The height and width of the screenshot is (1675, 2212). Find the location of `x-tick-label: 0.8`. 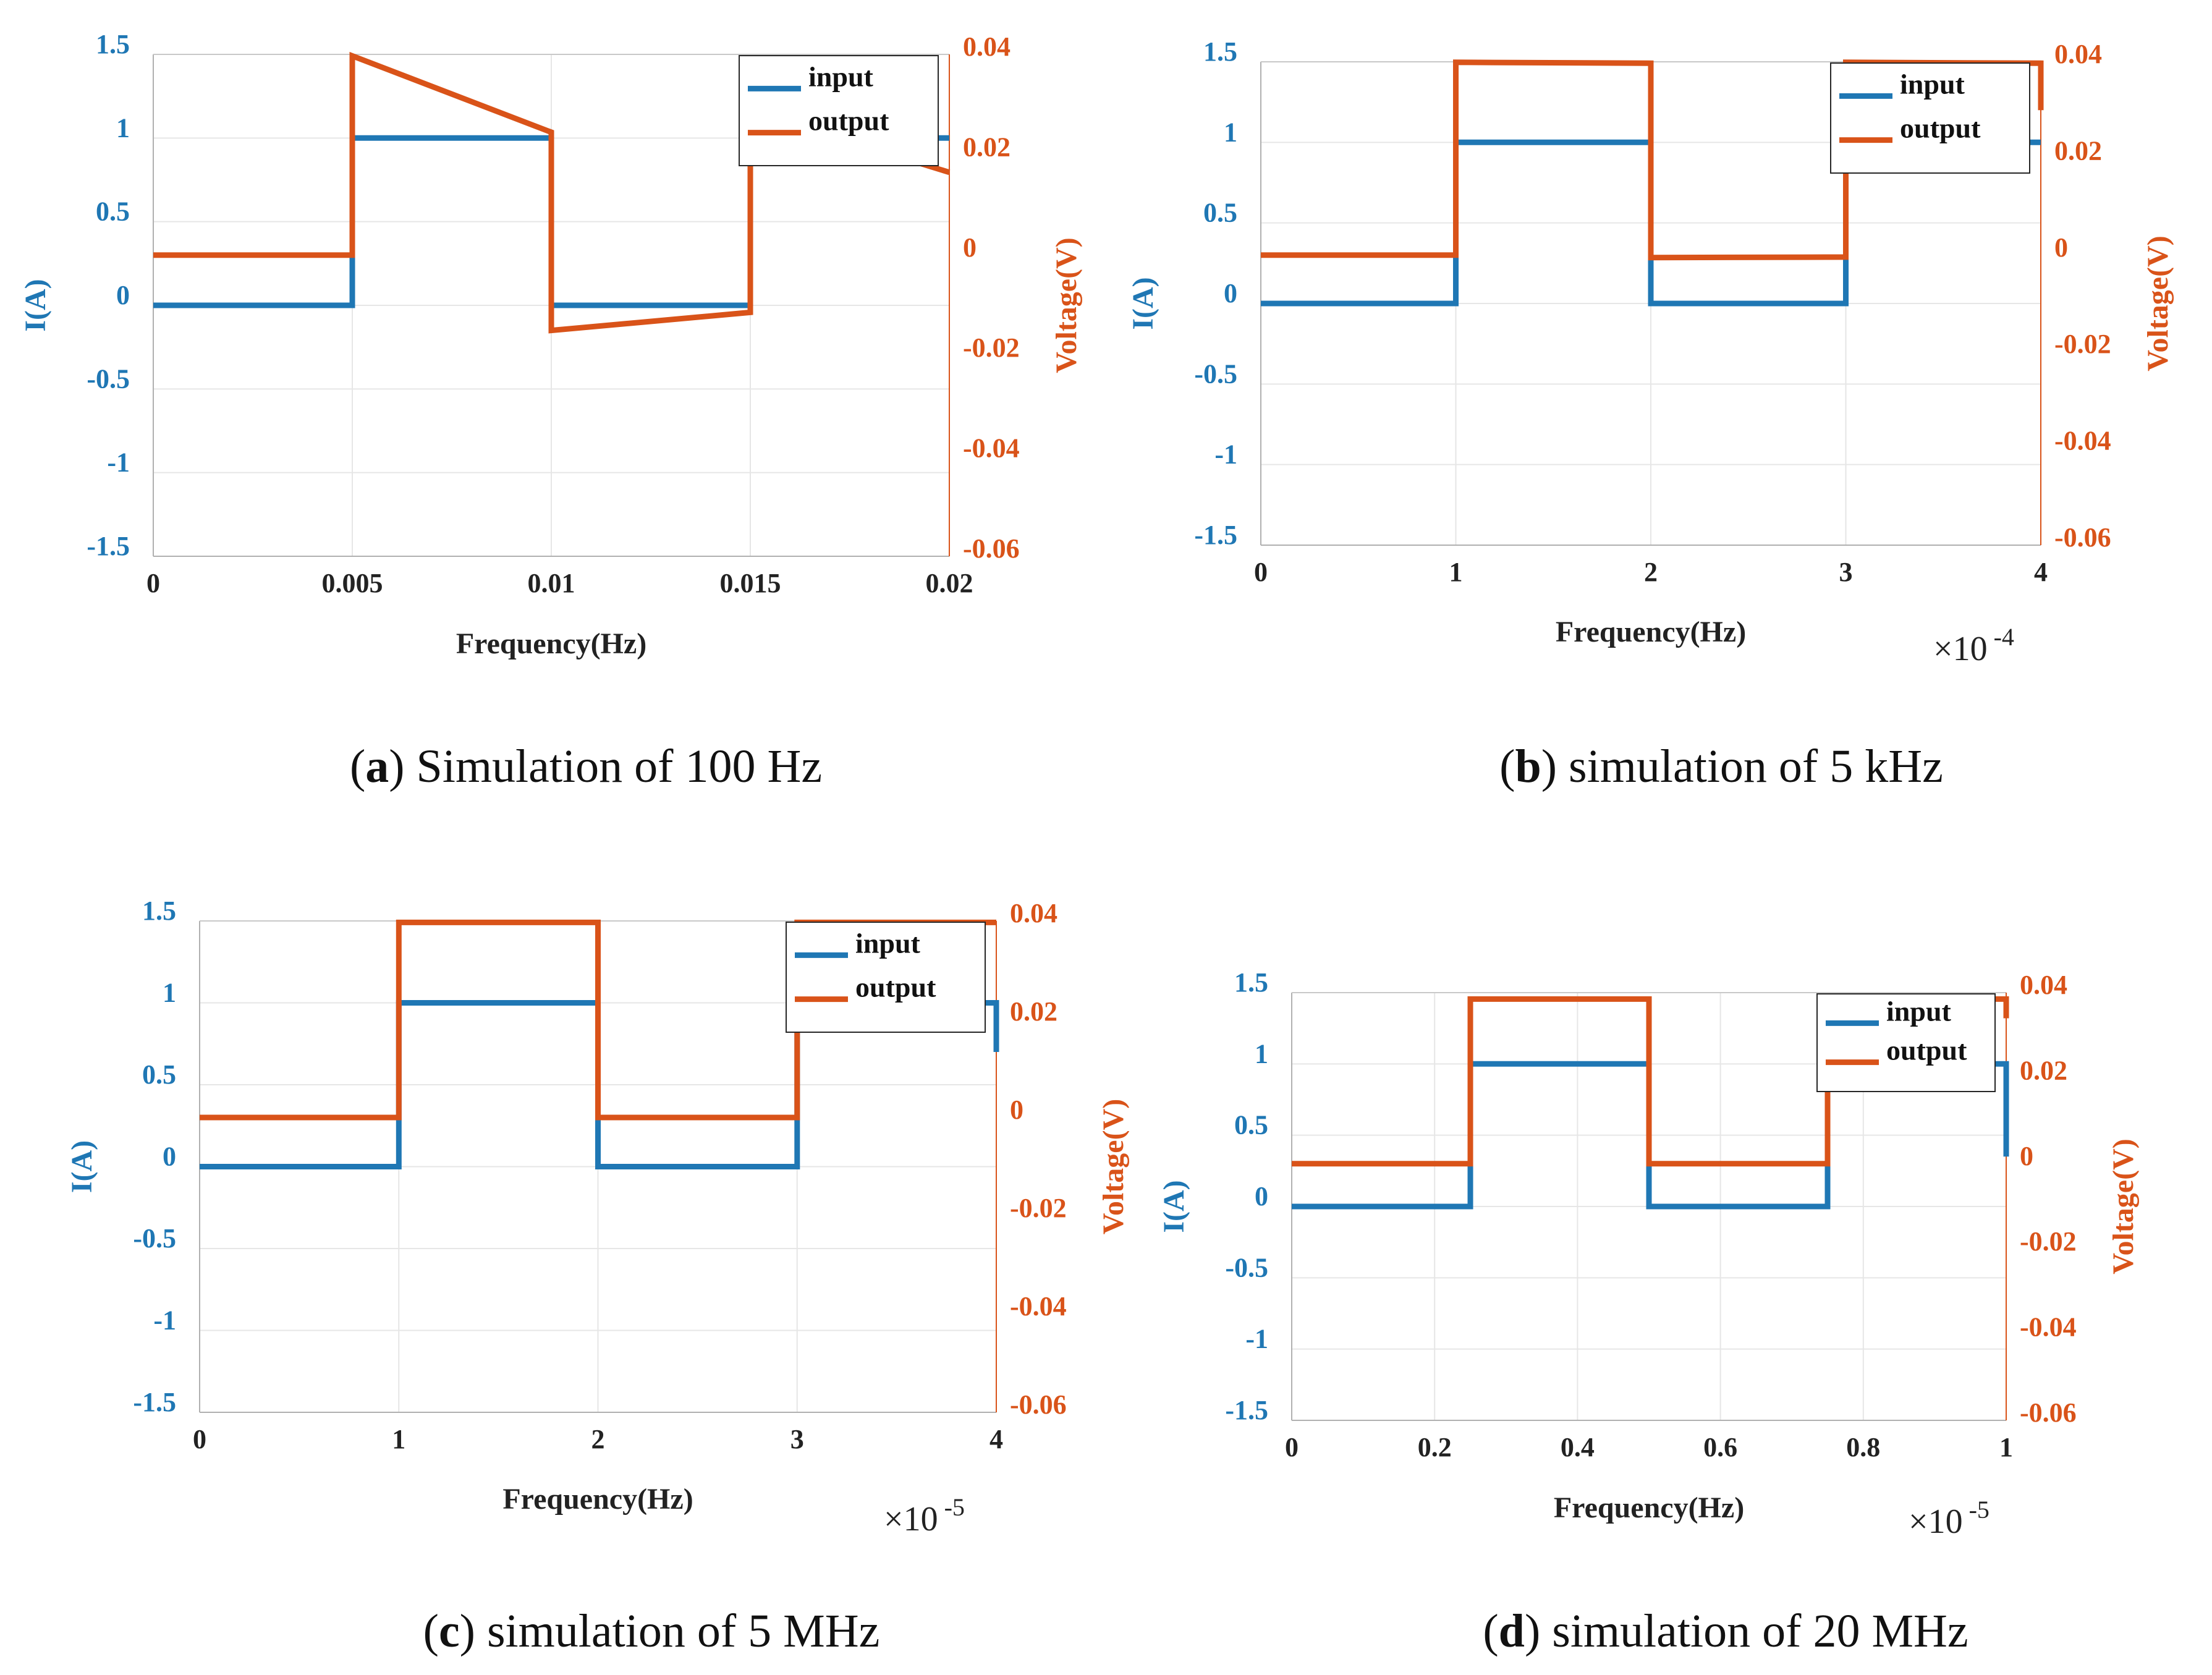

x-tick-label: 0.8 is located at coordinates (1863, 1447).